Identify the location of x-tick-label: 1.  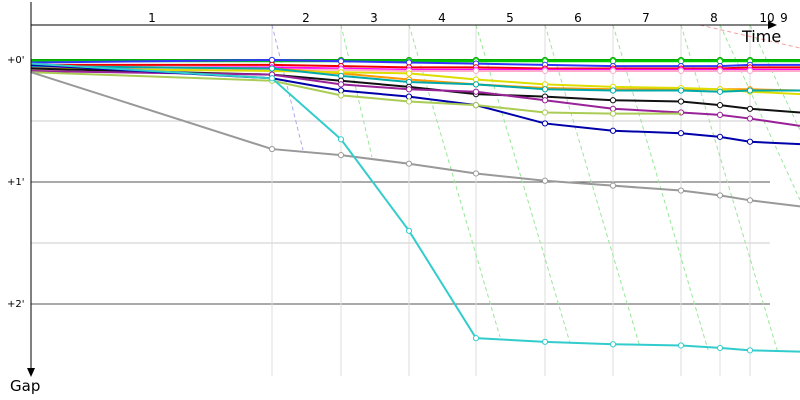
(152, 18).